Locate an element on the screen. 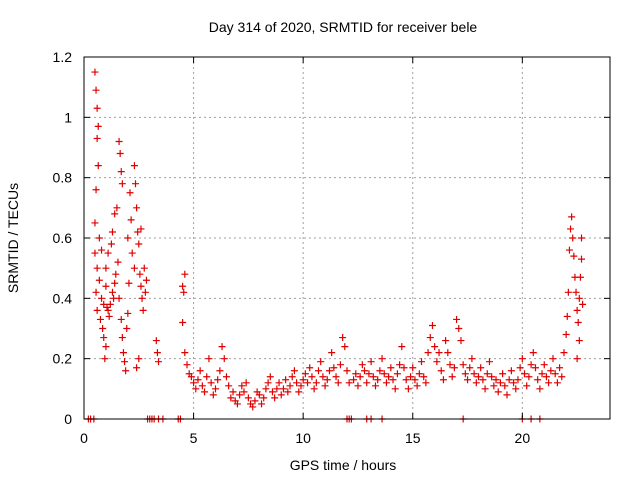 The height and width of the screenshot is (480, 640). y-axis-label: SRMTID / TECUs is located at coordinates (13, 238).